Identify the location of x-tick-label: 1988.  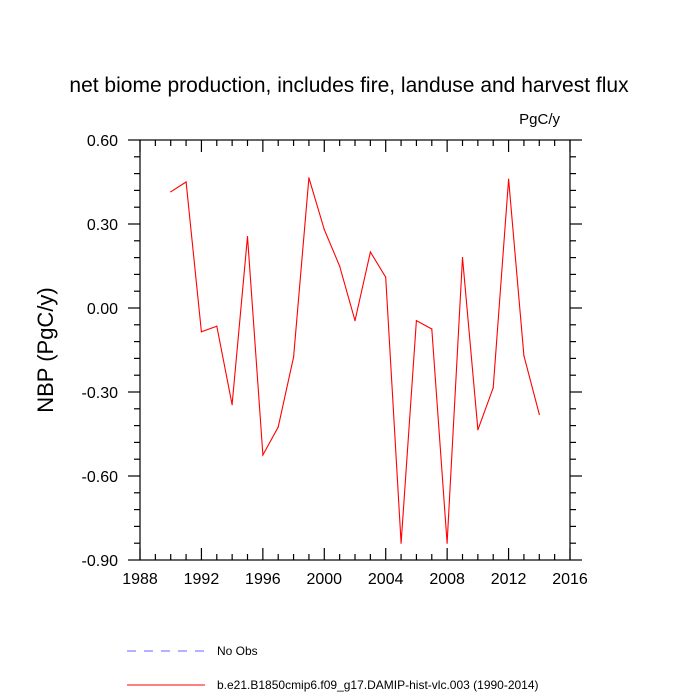
(140, 579).